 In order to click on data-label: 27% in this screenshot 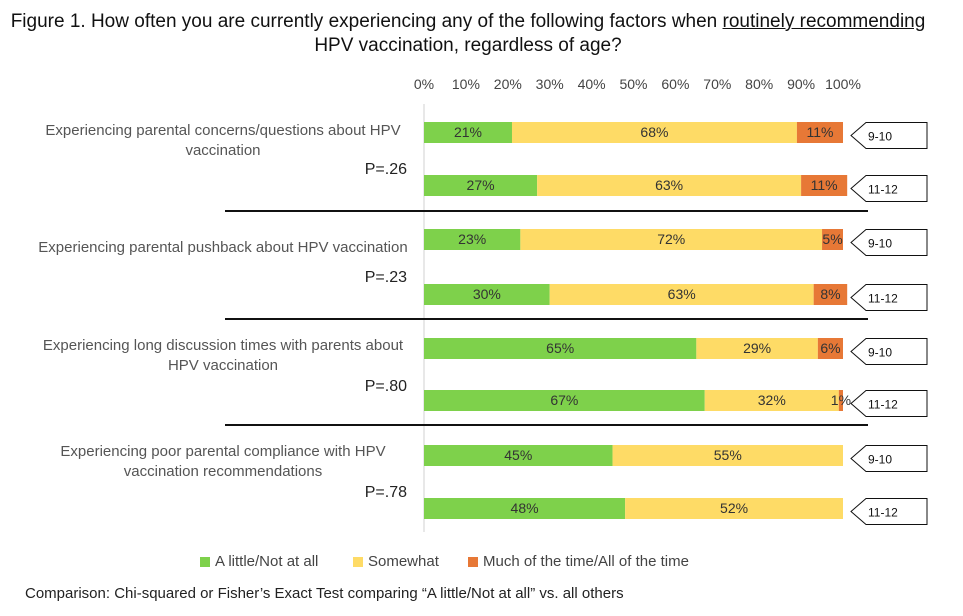, I will do `click(481, 185)`.